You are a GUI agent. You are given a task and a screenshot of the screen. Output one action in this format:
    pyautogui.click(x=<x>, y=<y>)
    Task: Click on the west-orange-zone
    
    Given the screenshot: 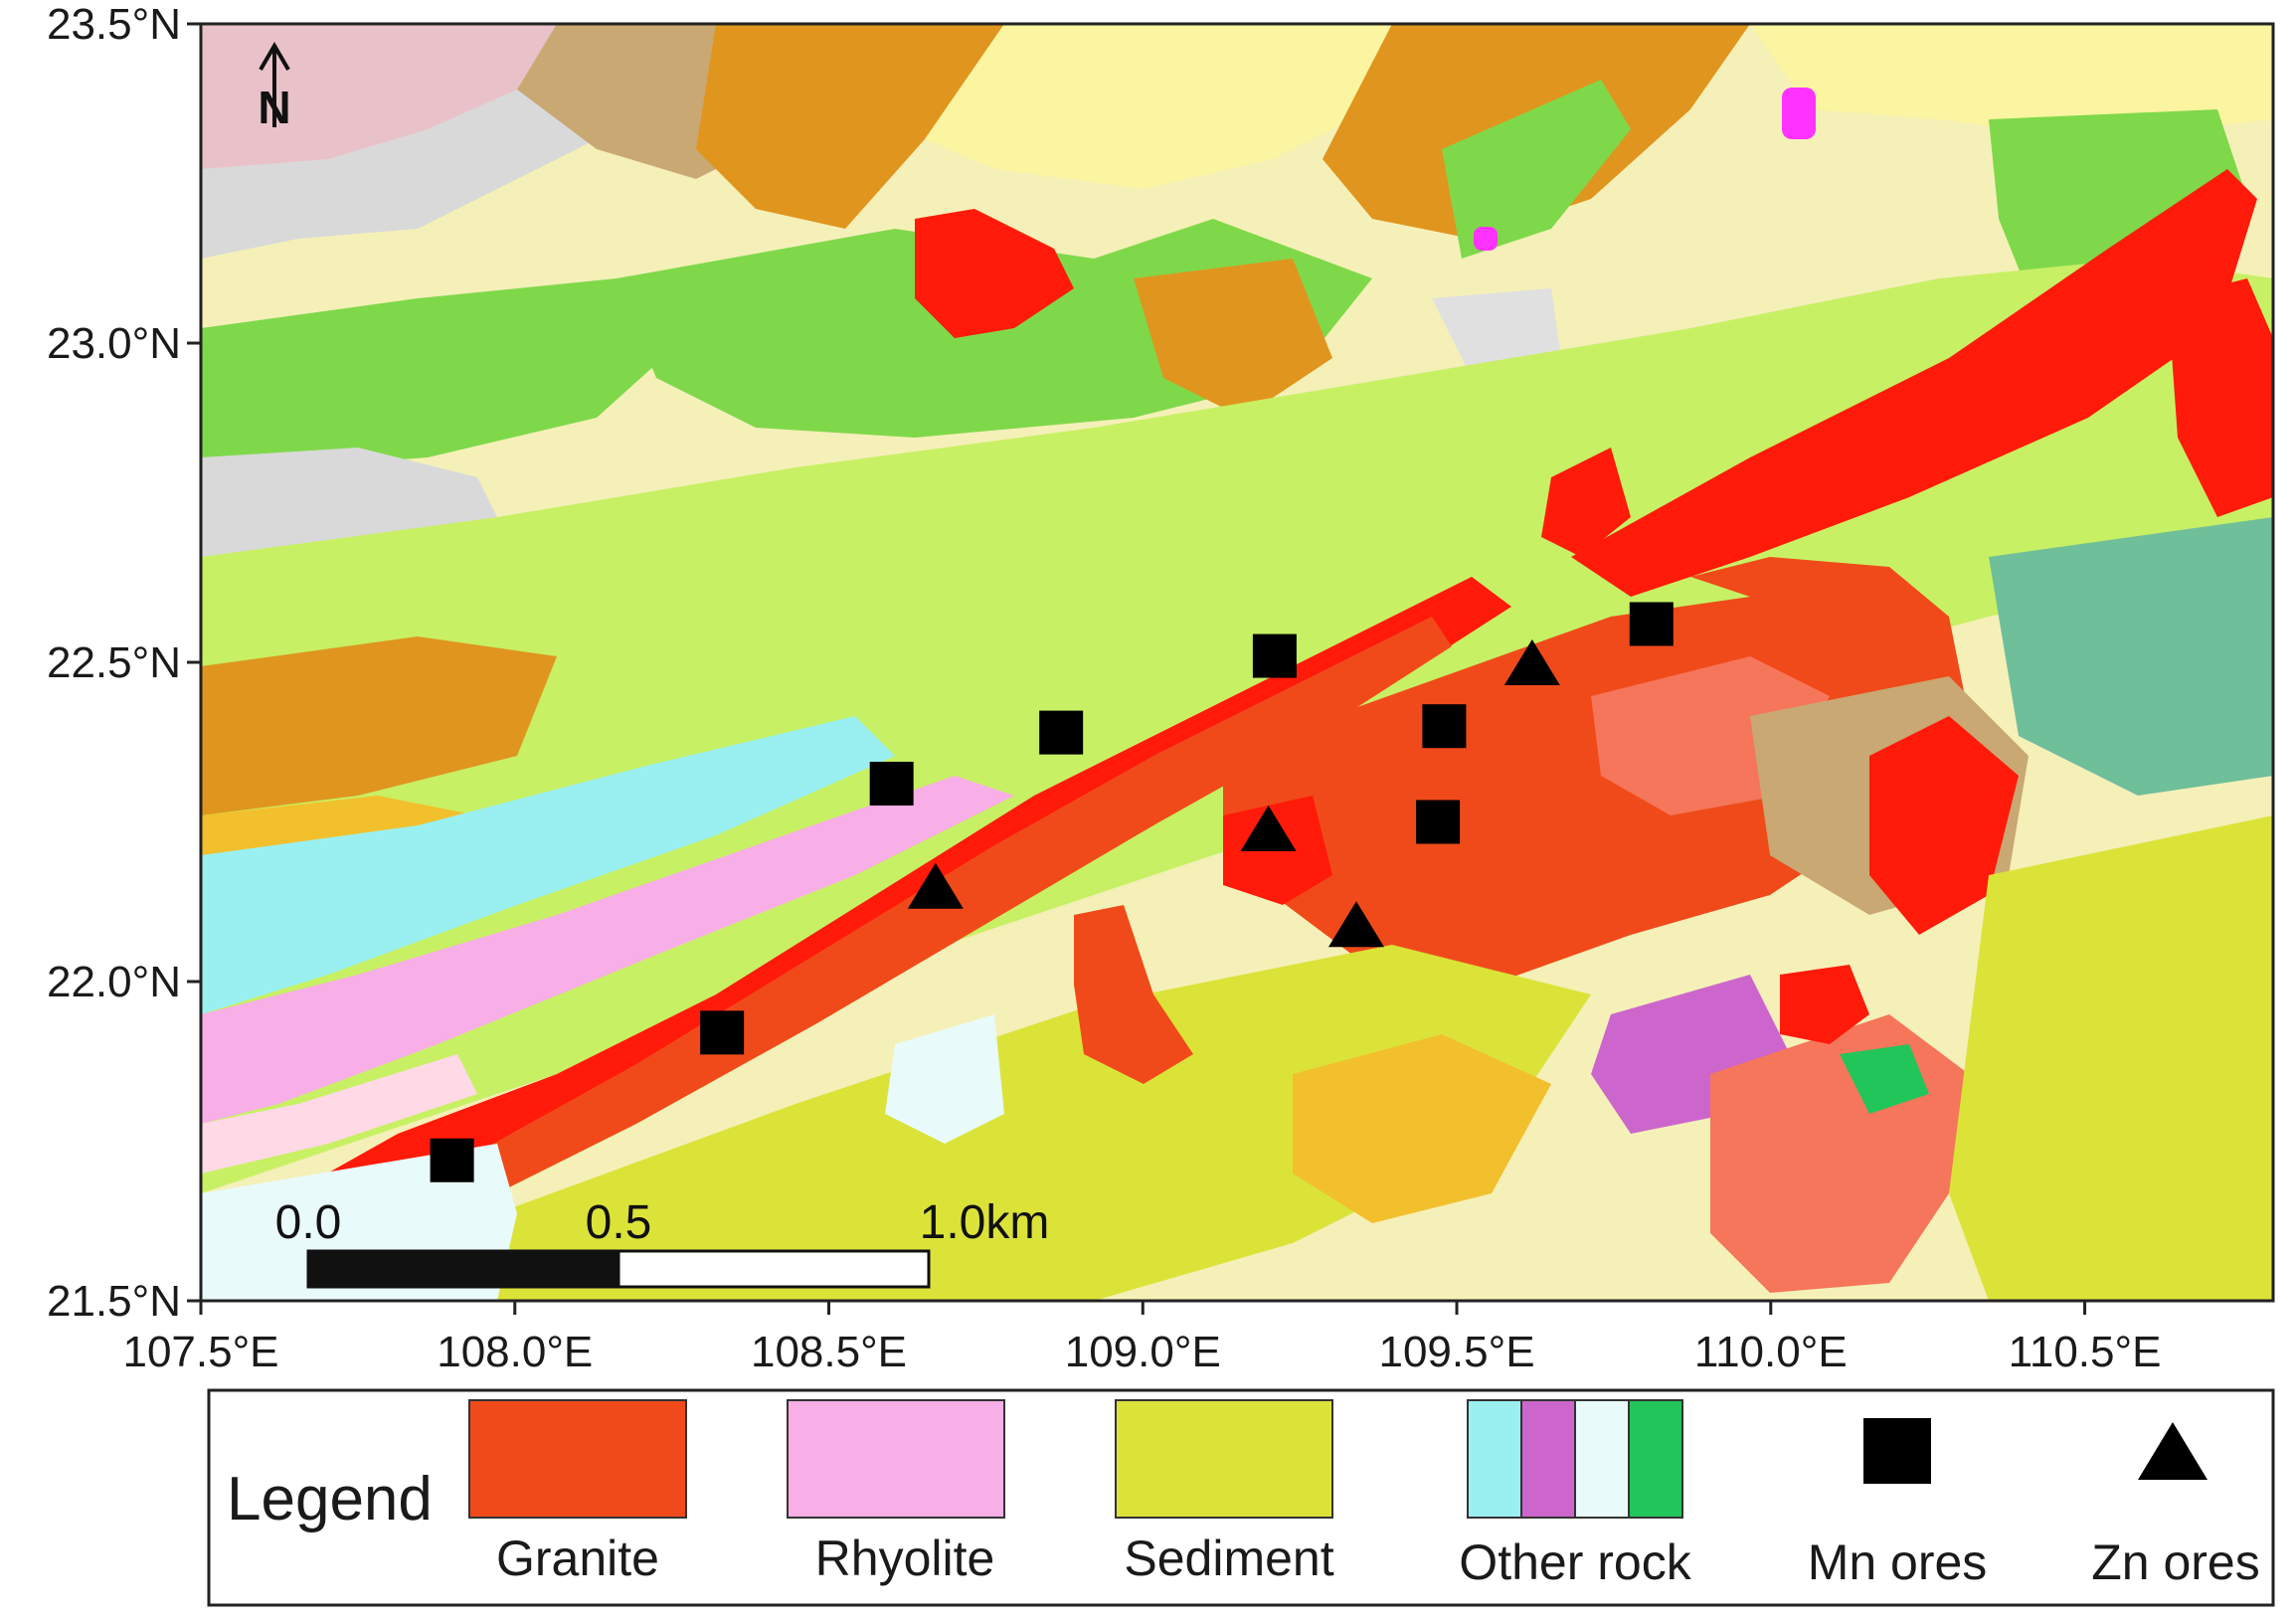 What is the action you would take?
    pyautogui.click(x=379, y=725)
    